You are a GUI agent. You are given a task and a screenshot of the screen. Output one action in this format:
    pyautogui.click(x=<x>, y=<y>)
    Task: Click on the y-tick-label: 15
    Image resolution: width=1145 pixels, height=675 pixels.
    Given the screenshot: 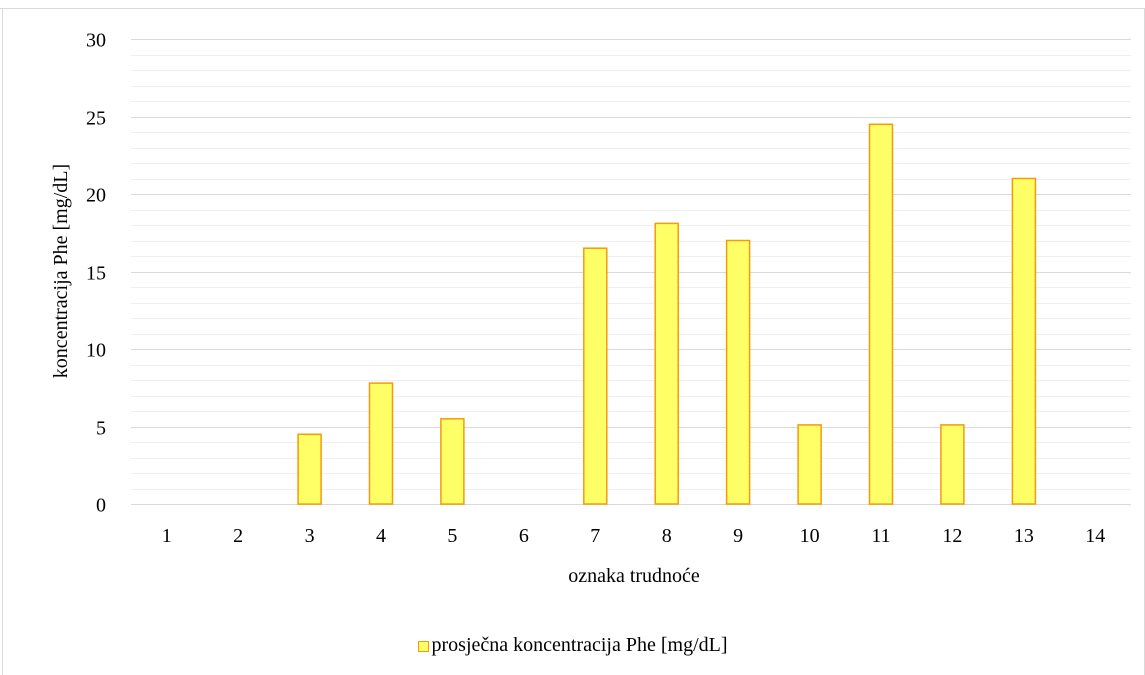 What is the action you would take?
    pyautogui.click(x=96, y=274)
    